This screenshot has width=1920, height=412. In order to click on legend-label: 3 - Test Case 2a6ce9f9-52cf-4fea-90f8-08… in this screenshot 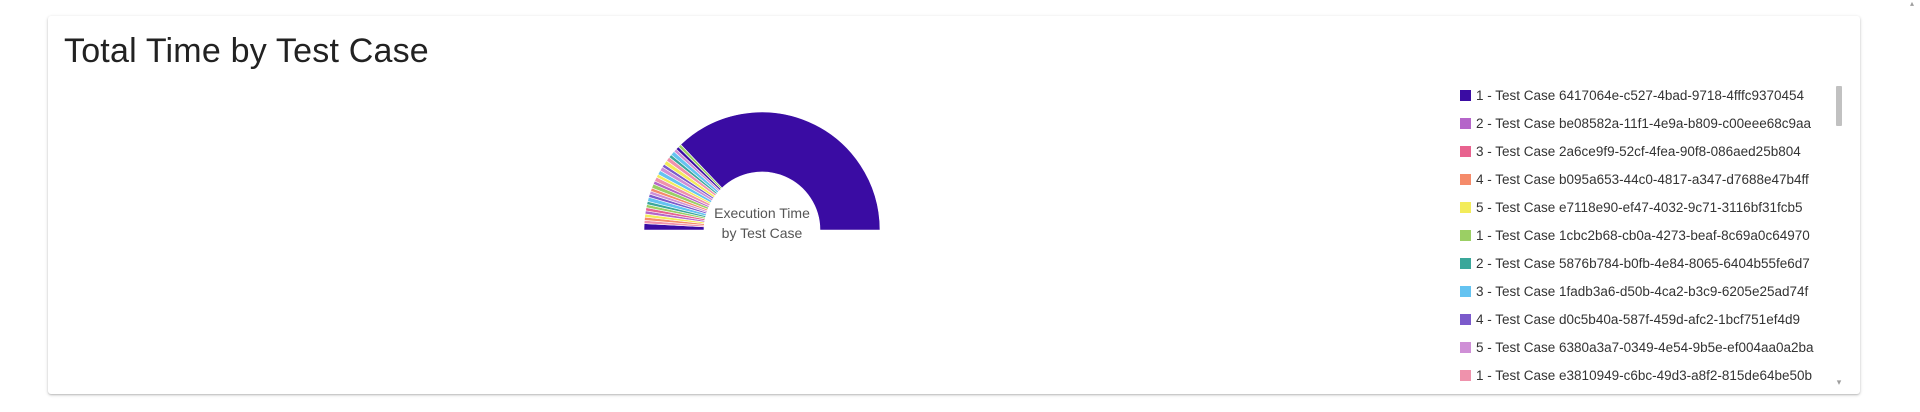, I will do `click(1638, 151)`.